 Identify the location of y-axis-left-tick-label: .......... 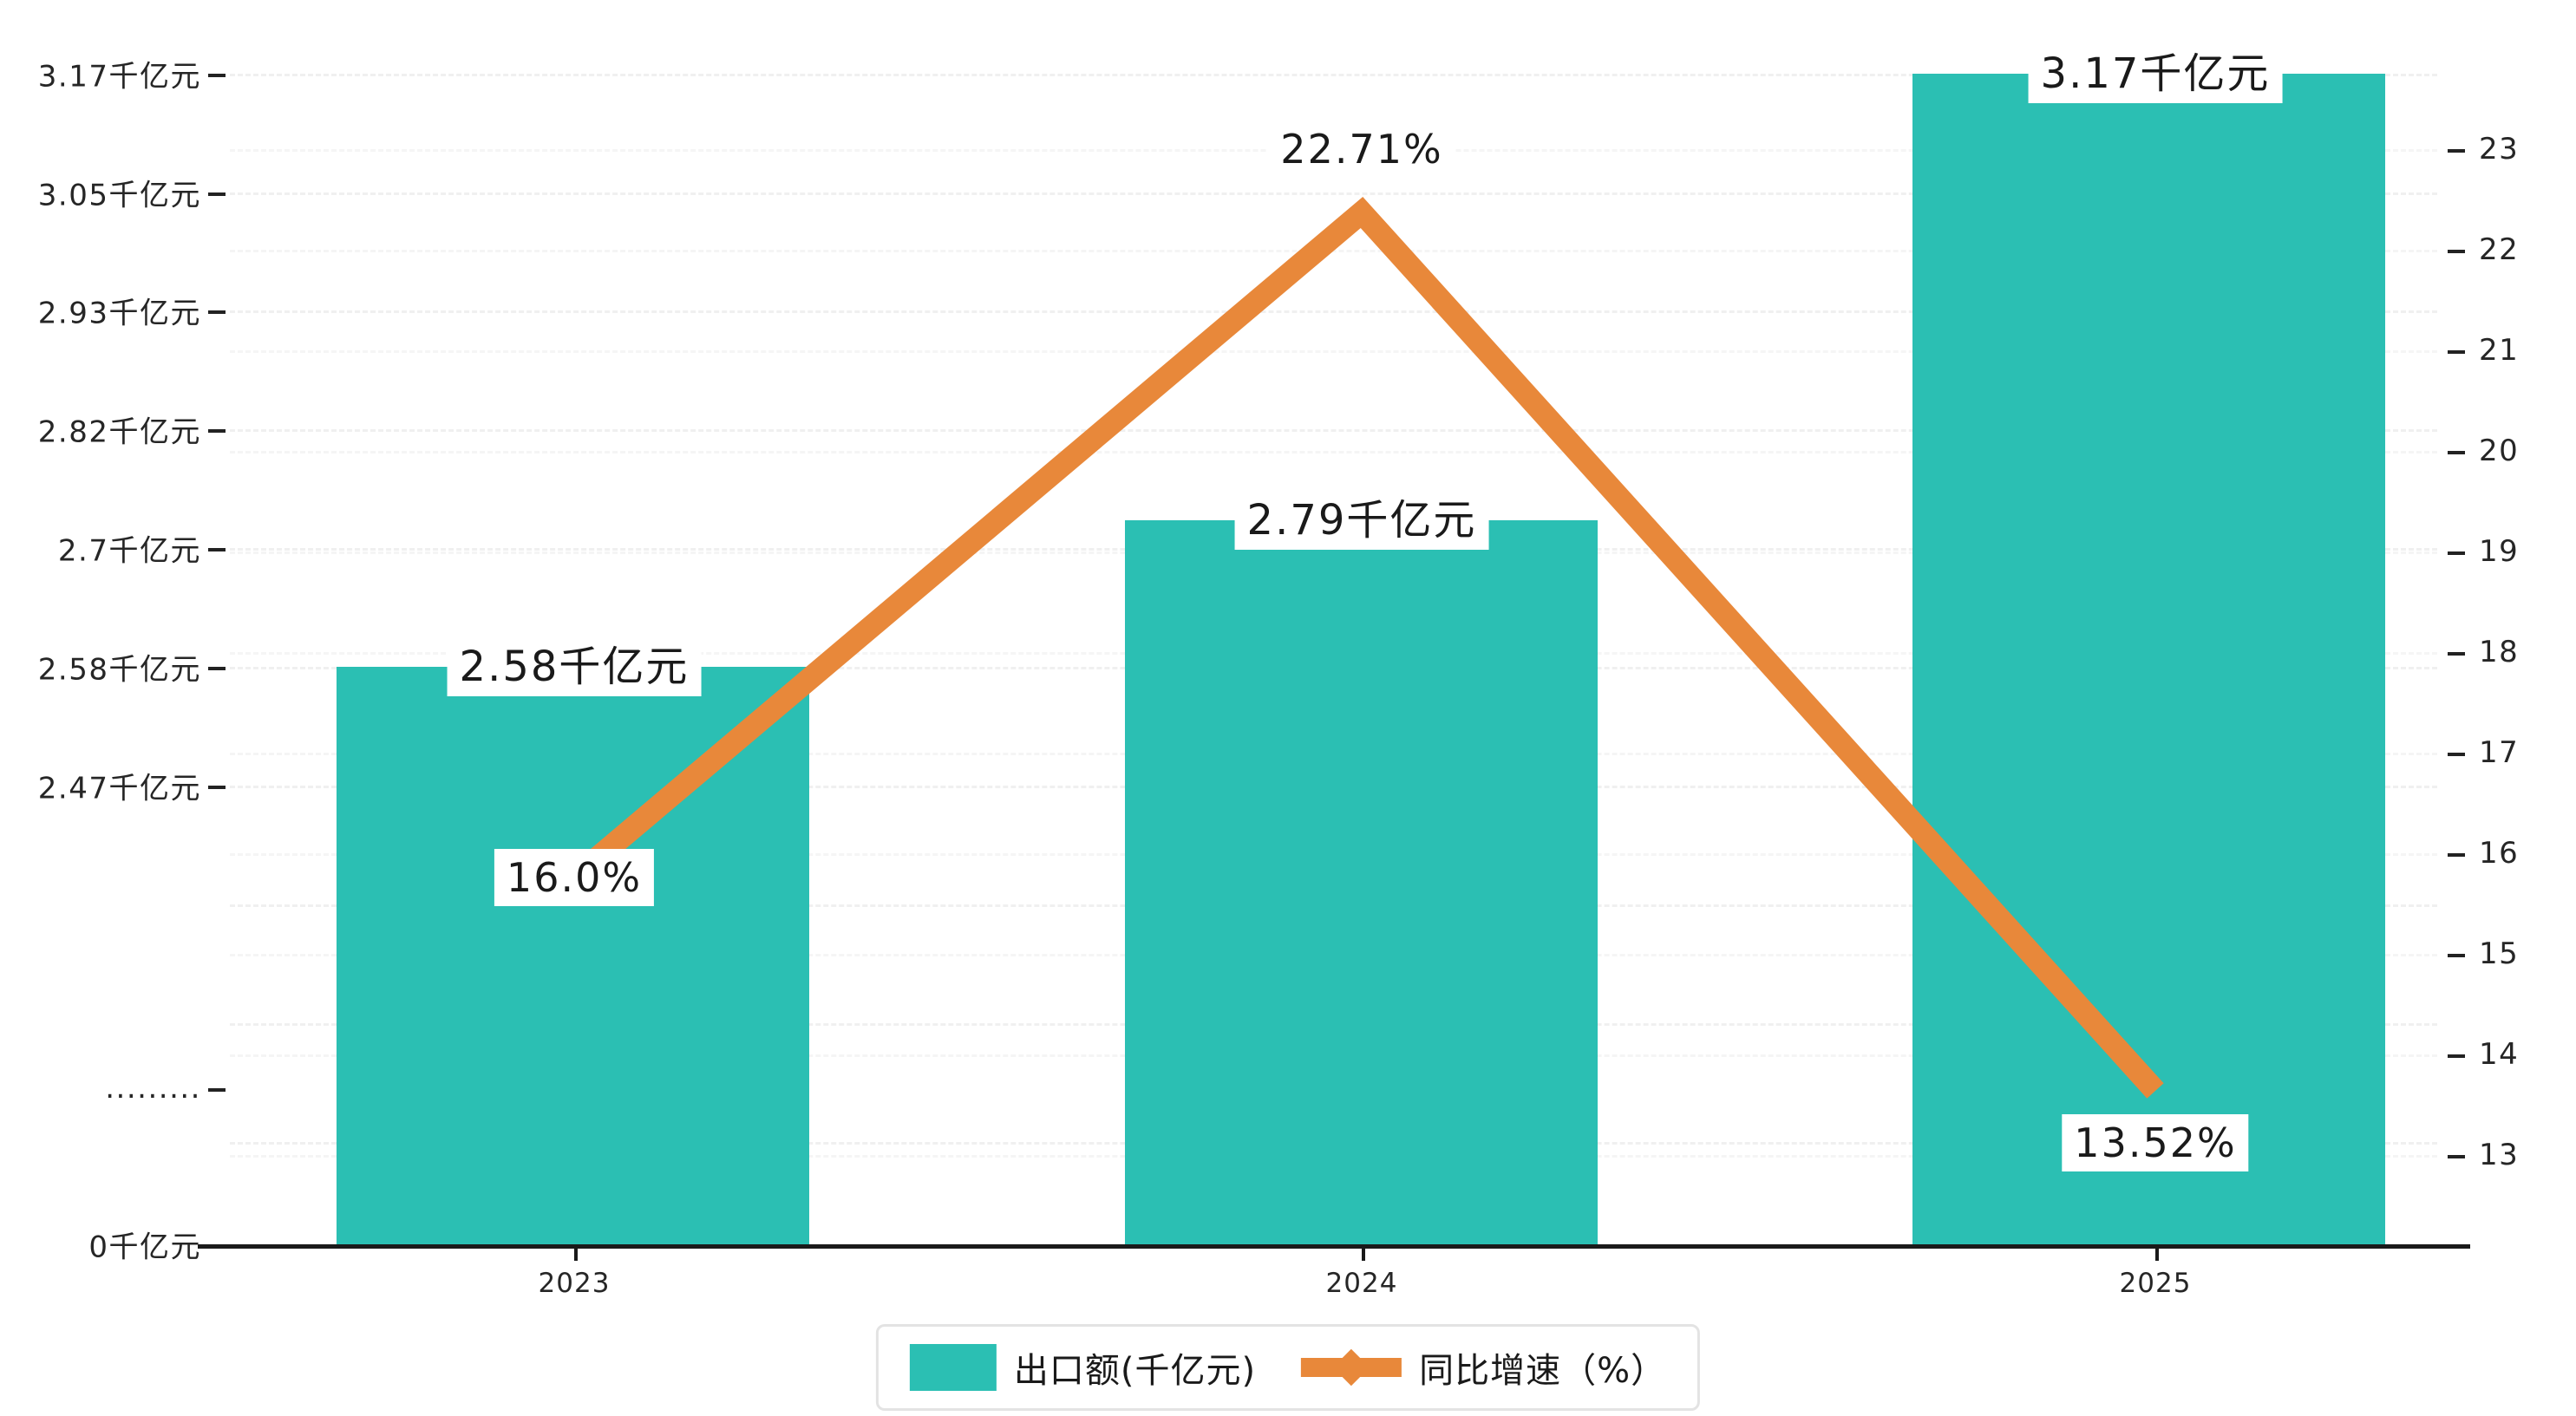
(153, 1089).